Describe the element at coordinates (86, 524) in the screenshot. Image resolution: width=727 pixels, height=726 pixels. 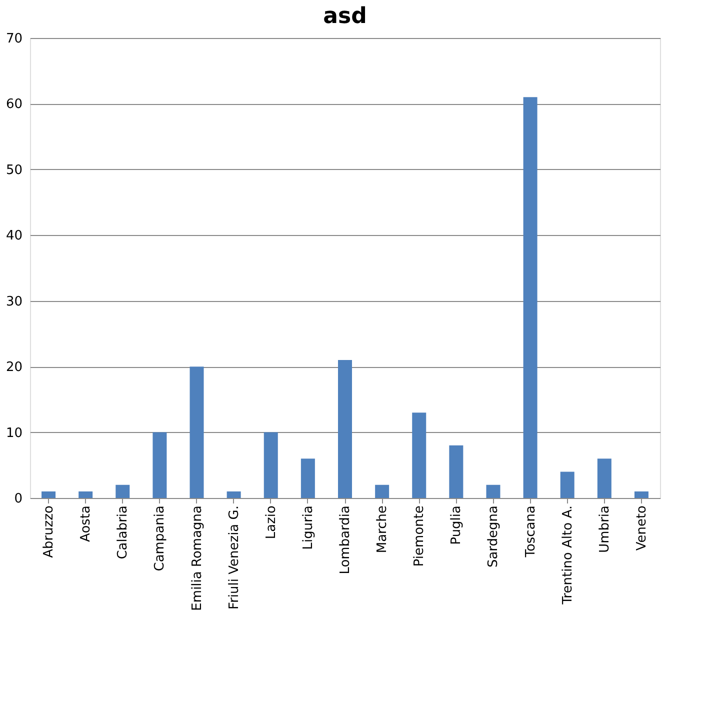
I see `x-tick-label: Aosta` at that location.